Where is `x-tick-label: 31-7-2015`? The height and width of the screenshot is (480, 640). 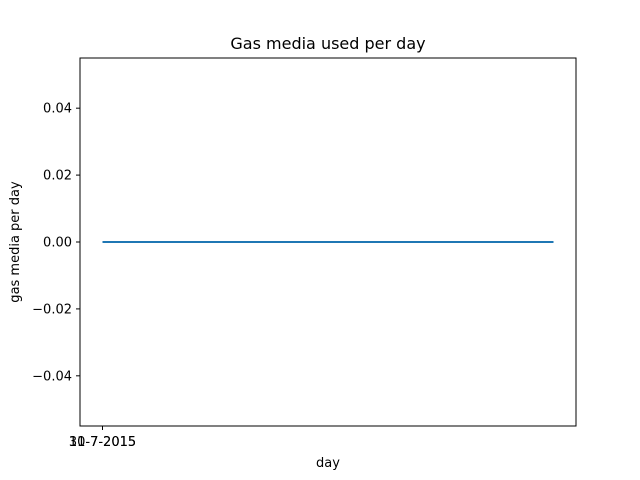 x-tick-label: 31-7-2015 is located at coordinates (102, 442).